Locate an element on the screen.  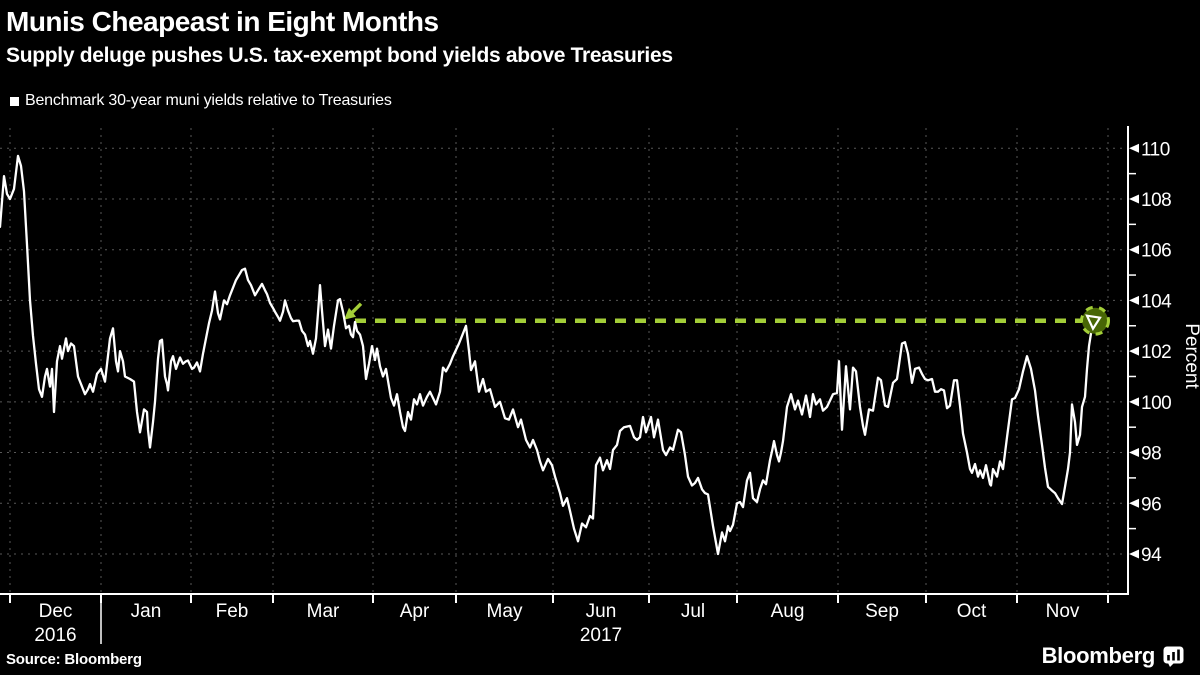
end-marker-dashed-ring is located at coordinates (1095, 320).